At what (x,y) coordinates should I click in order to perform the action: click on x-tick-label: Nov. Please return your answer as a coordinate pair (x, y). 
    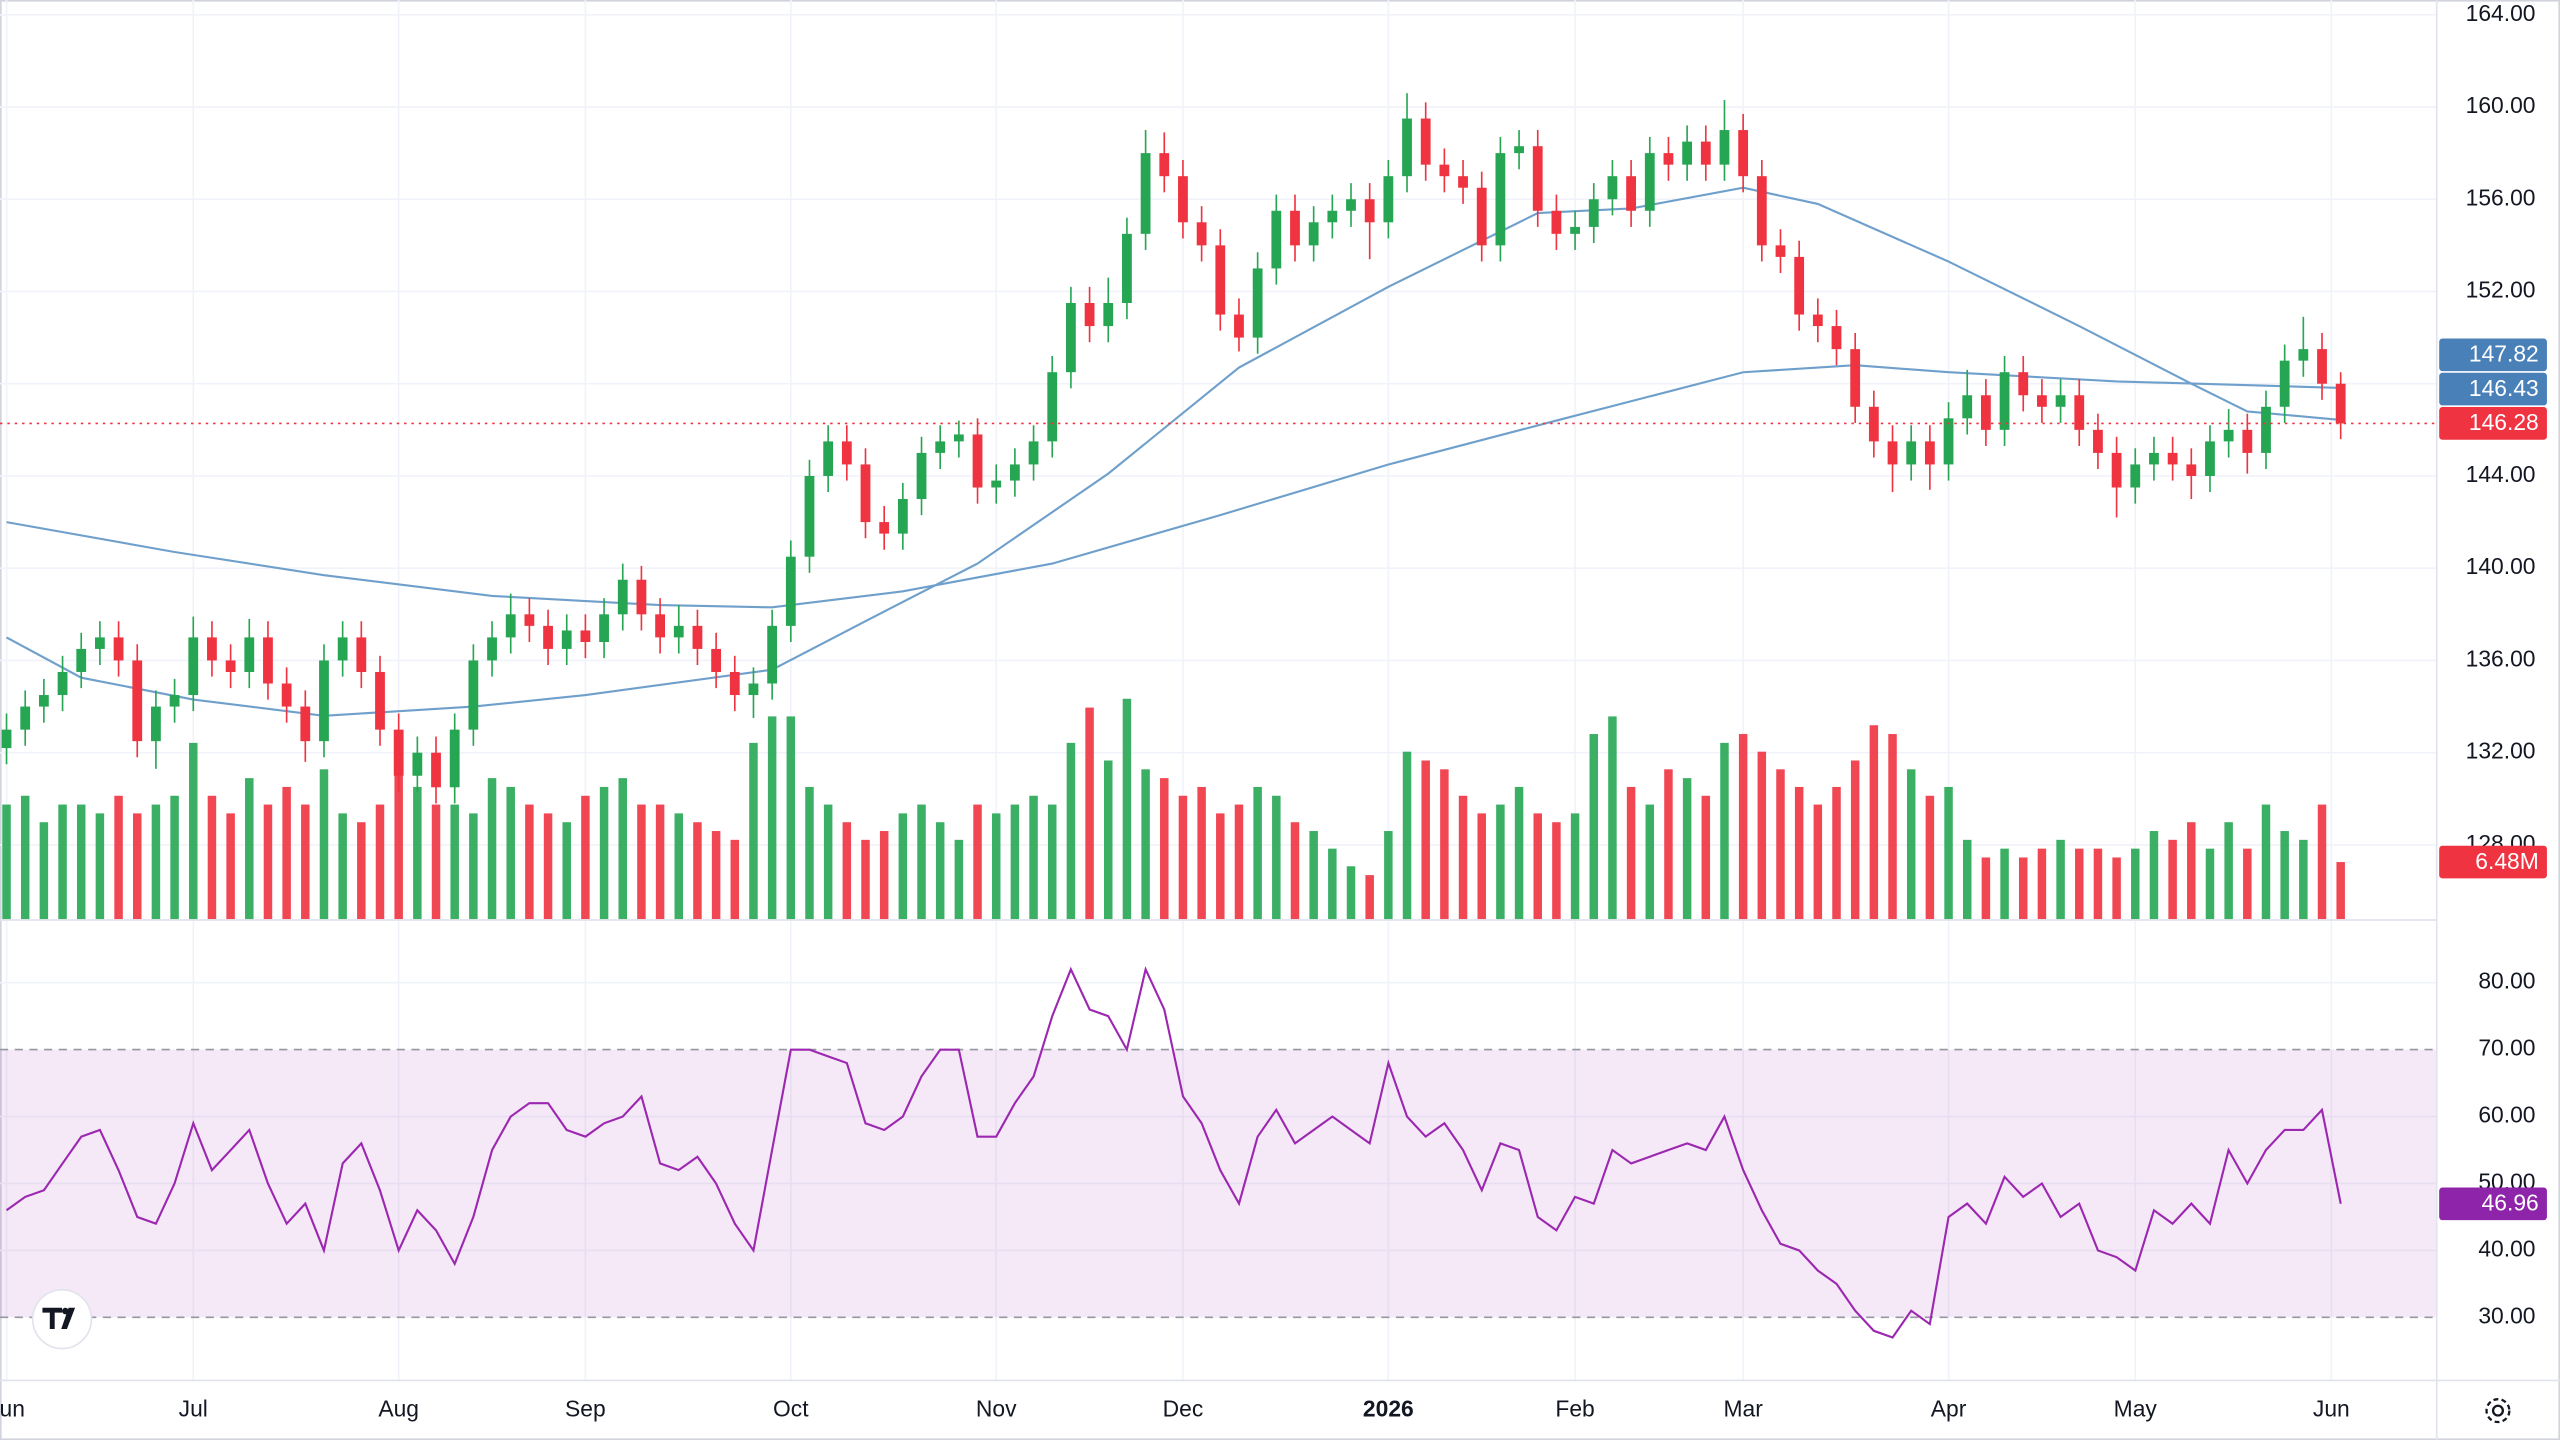
    Looking at the image, I should click on (996, 1409).